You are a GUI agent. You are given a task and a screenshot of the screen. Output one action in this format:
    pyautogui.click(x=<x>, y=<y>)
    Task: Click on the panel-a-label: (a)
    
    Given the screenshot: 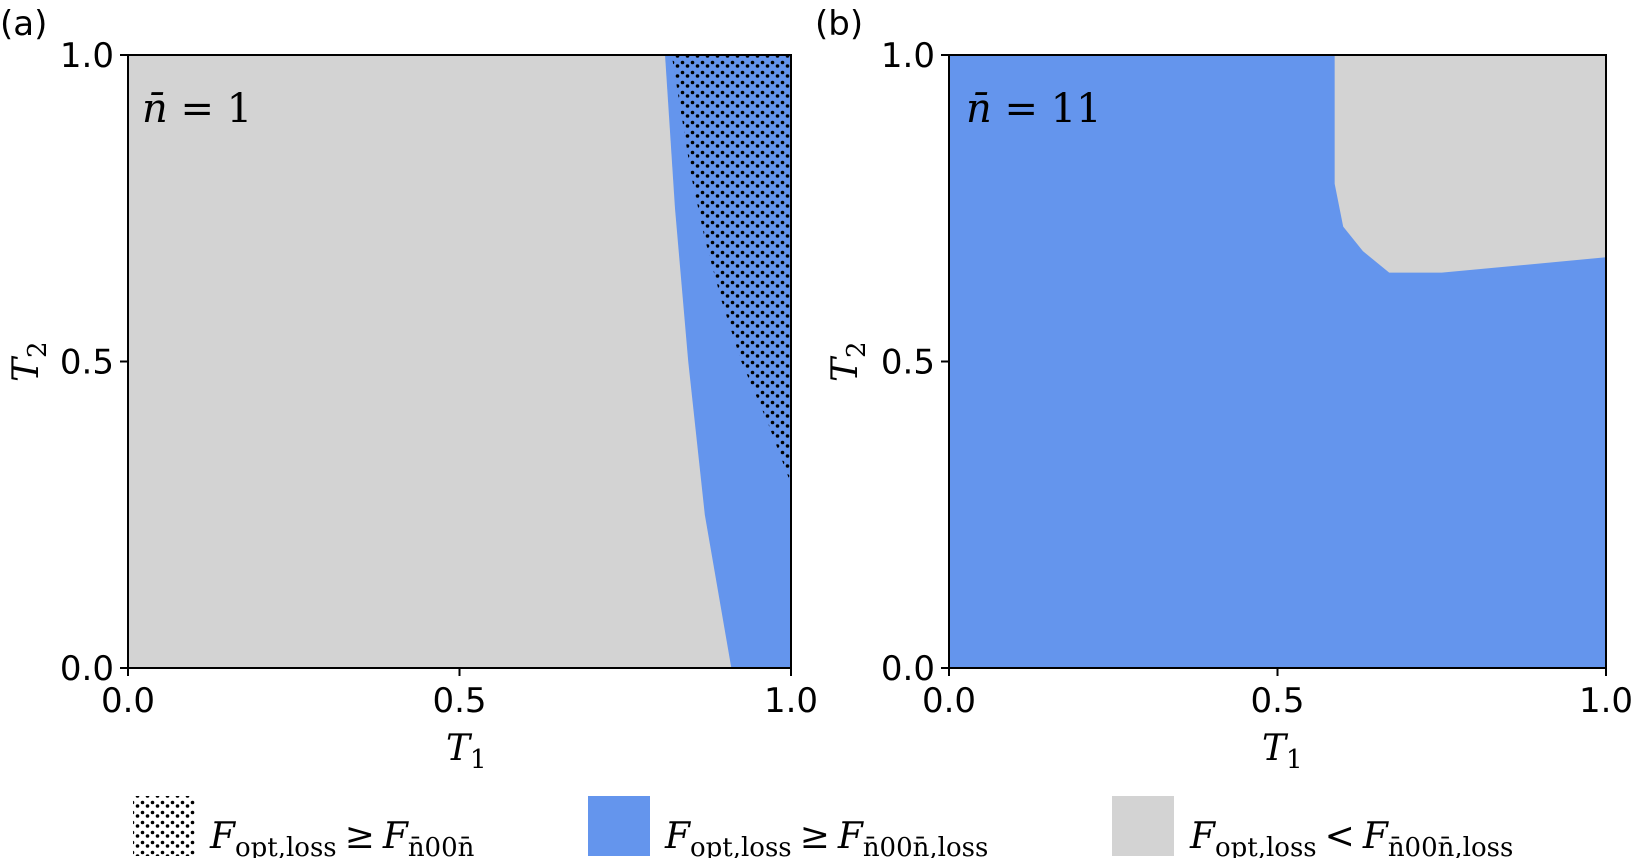 What is the action you would take?
    pyautogui.click(x=23, y=24)
    